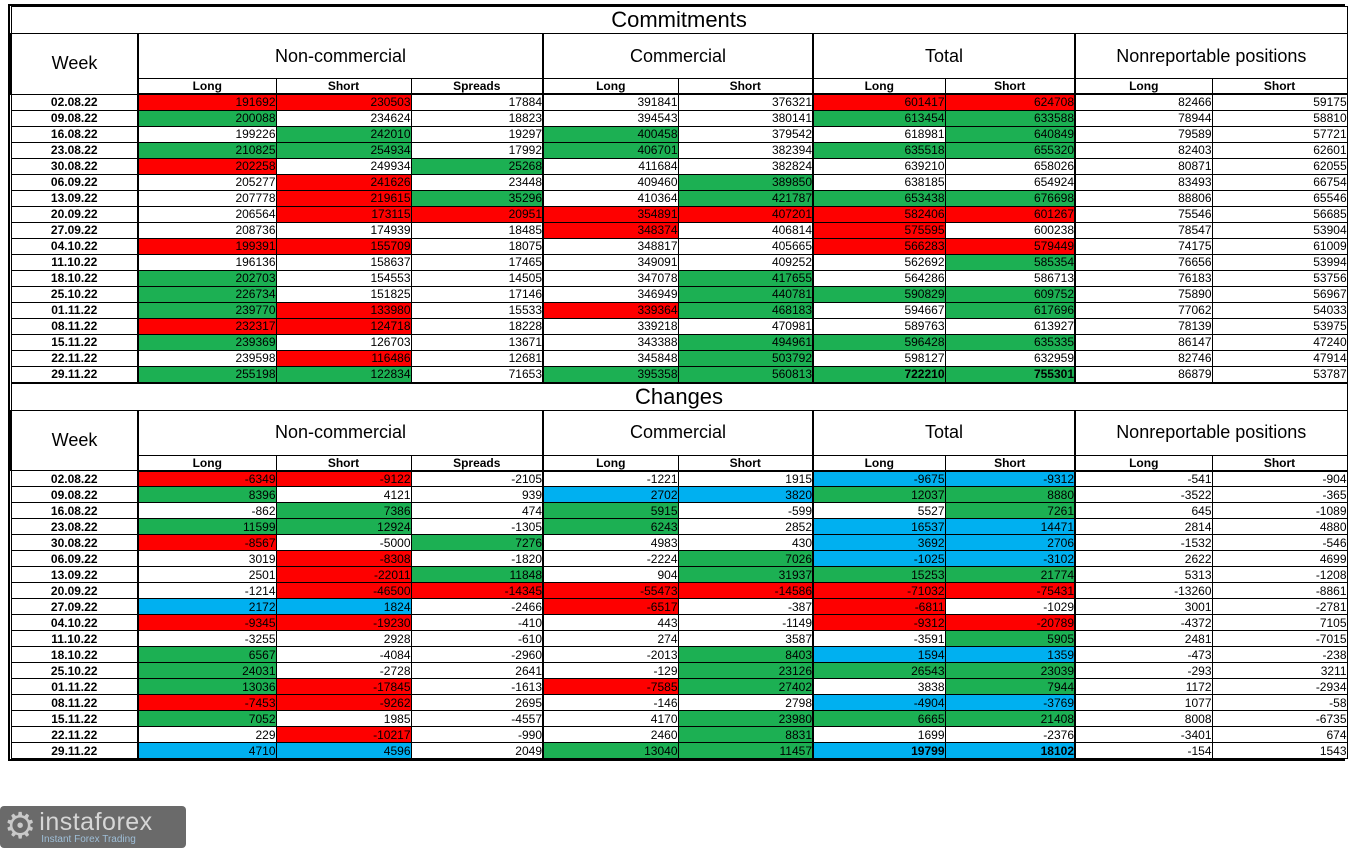  I want to click on value-cell: 4710, so click(207, 750).